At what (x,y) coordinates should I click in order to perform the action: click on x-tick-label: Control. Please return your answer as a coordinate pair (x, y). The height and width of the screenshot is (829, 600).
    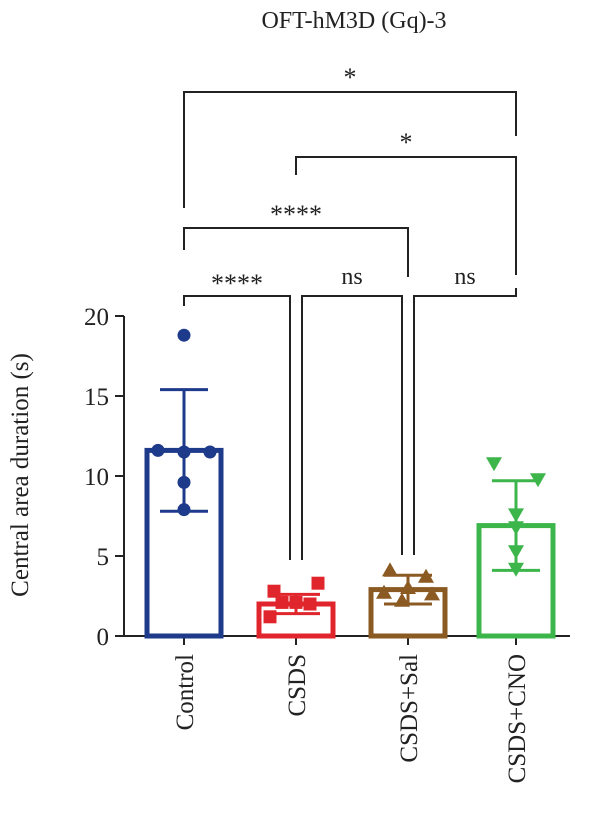
    Looking at the image, I should click on (185, 692).